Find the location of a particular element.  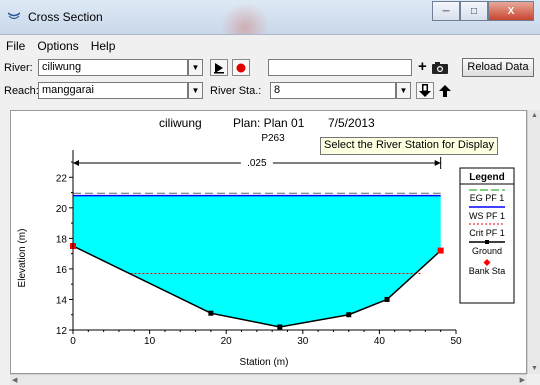

cross-section-icon is located at coordinates (14, 16).